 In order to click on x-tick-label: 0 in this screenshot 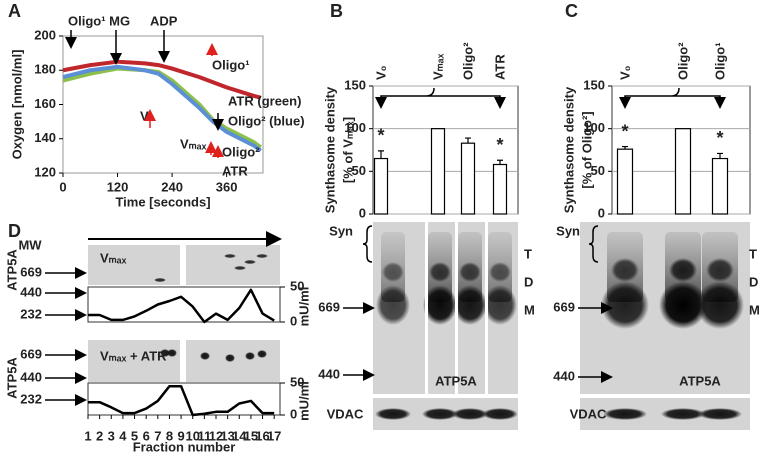, I will do `click(62, 186)`.